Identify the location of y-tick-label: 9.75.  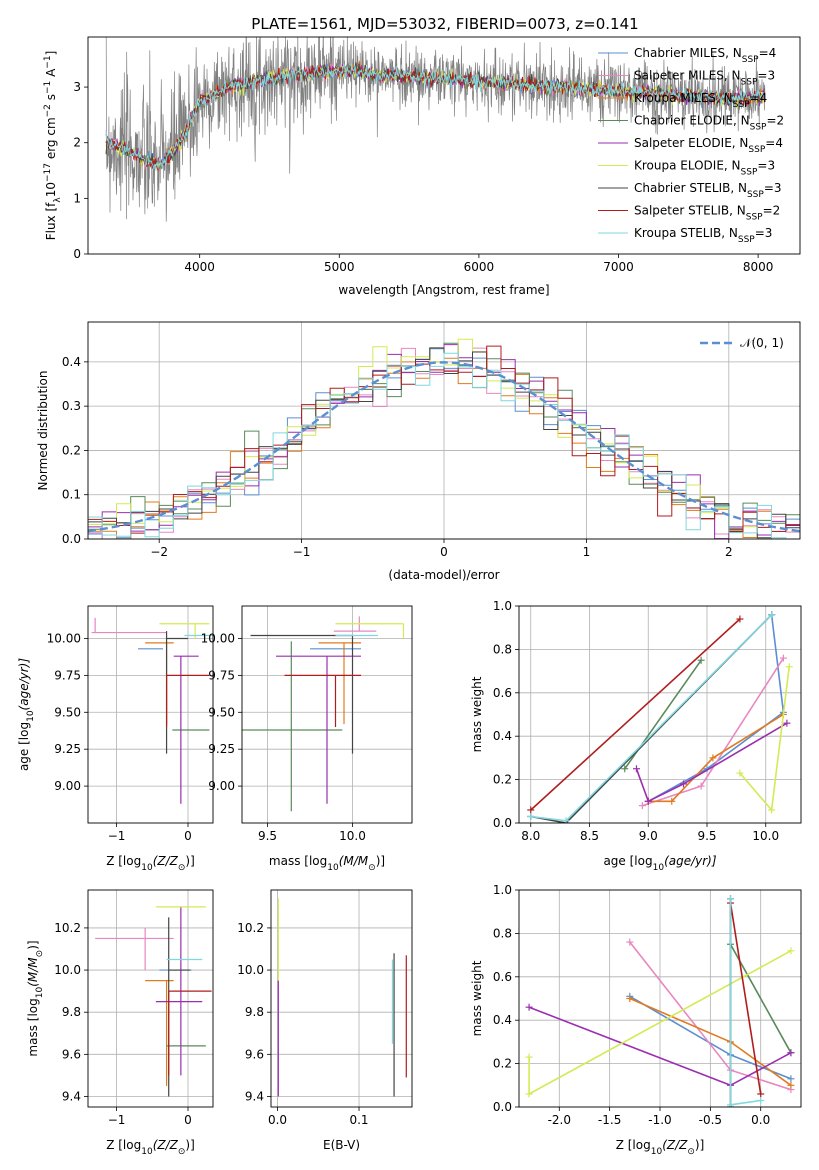
(221, 675).